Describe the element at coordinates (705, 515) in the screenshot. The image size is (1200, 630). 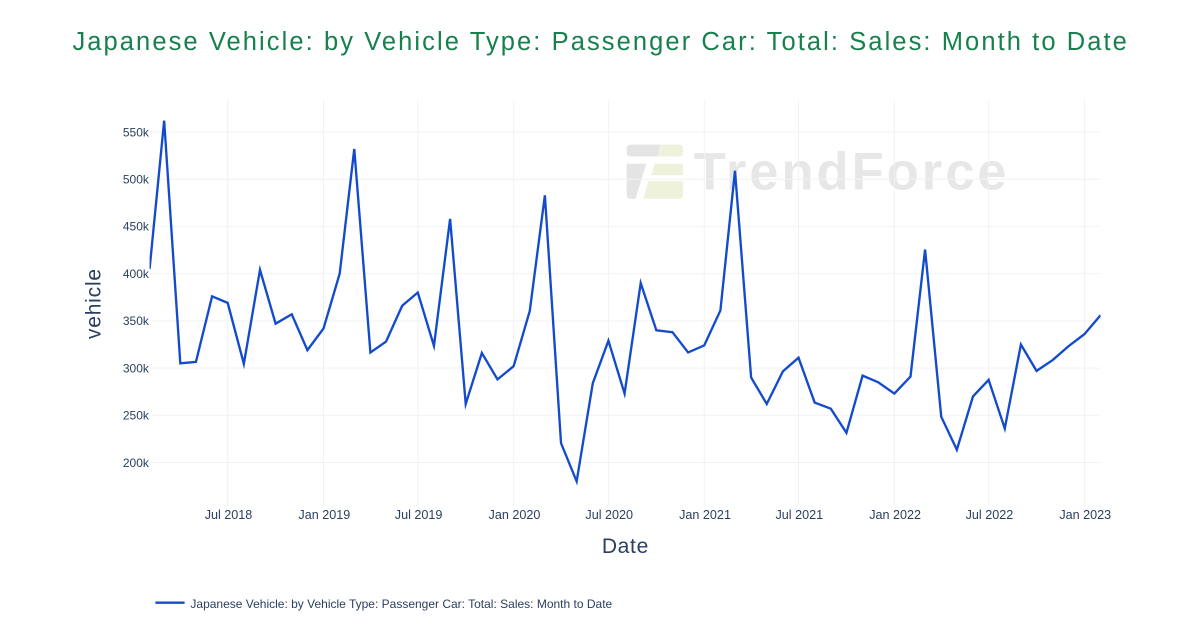
I see `svg-text: Jan 2021` at that location.